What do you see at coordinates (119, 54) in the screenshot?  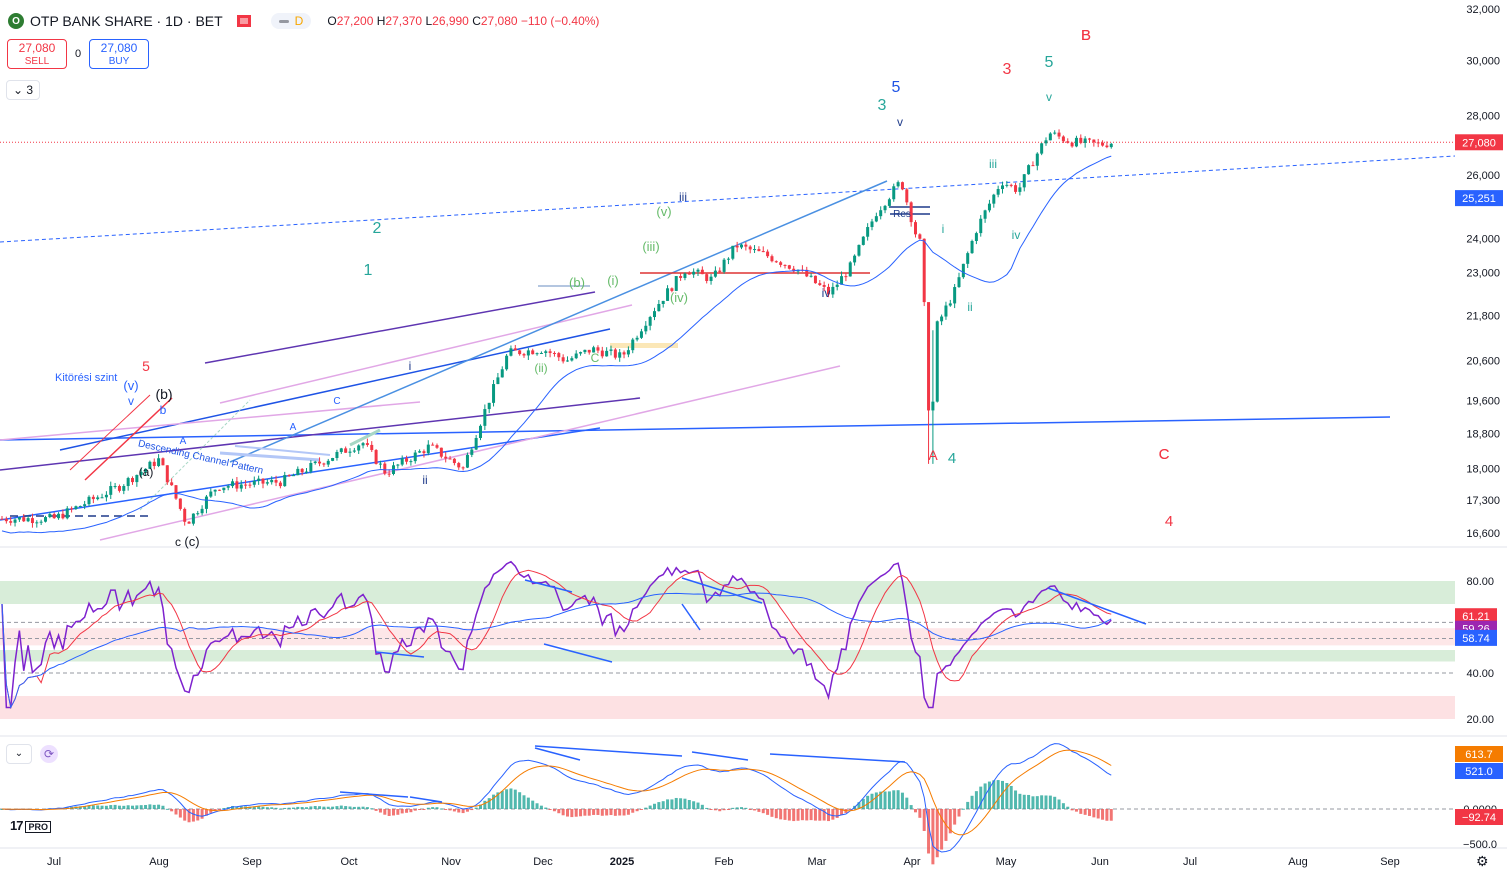 I see `buy-button: 27,080 BUY` at bounding box center [119, 54].